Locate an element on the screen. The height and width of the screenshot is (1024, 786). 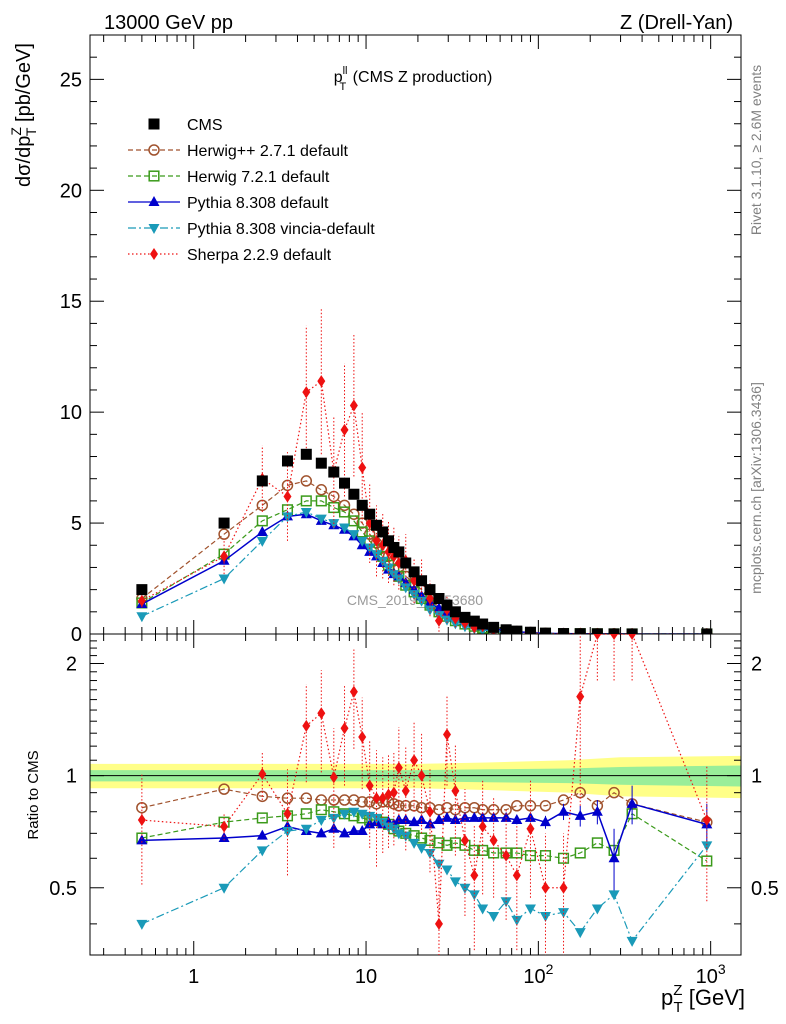
main-ytick-label: 0 is located at coordinates (76, 635).